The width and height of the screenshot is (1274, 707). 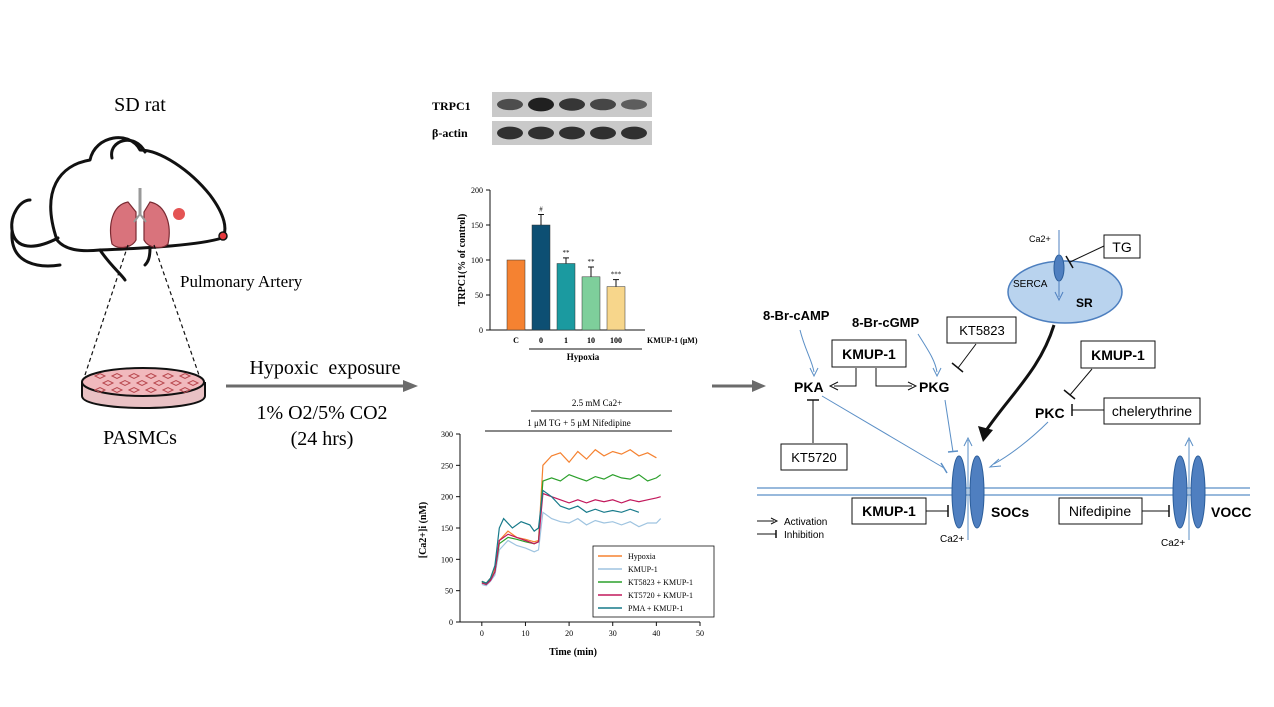 I want to click on kmup1-box-right, so click(x=1118, y=354).